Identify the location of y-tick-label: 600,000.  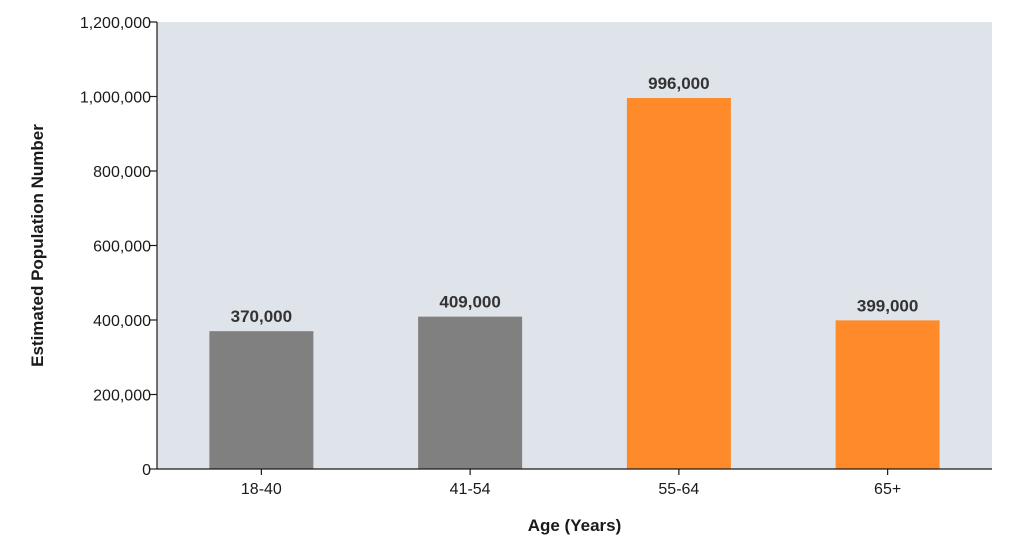
(122, 247).